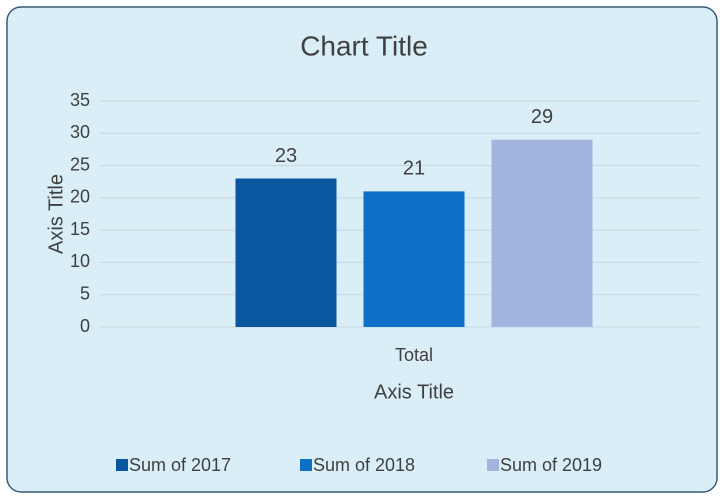  Describe the element at coordinates (56, 214) in the screenshot. I see `y-axis-title: Axis Title` at that location.